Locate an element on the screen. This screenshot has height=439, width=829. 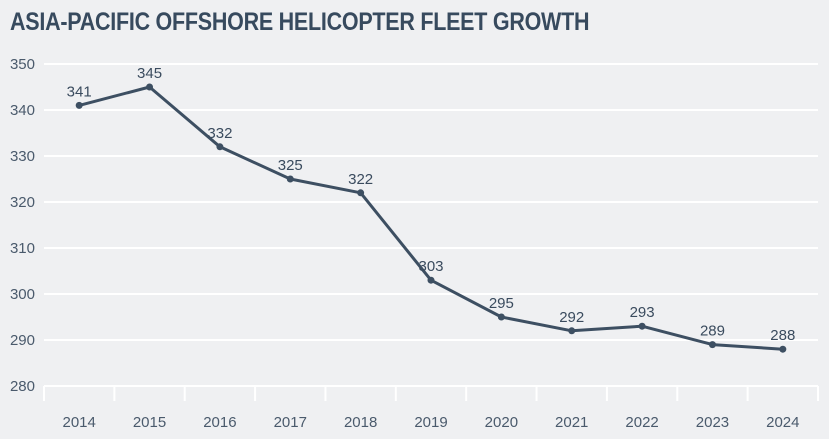
y-tick-label: 350 is located at coordinates (22, 64).